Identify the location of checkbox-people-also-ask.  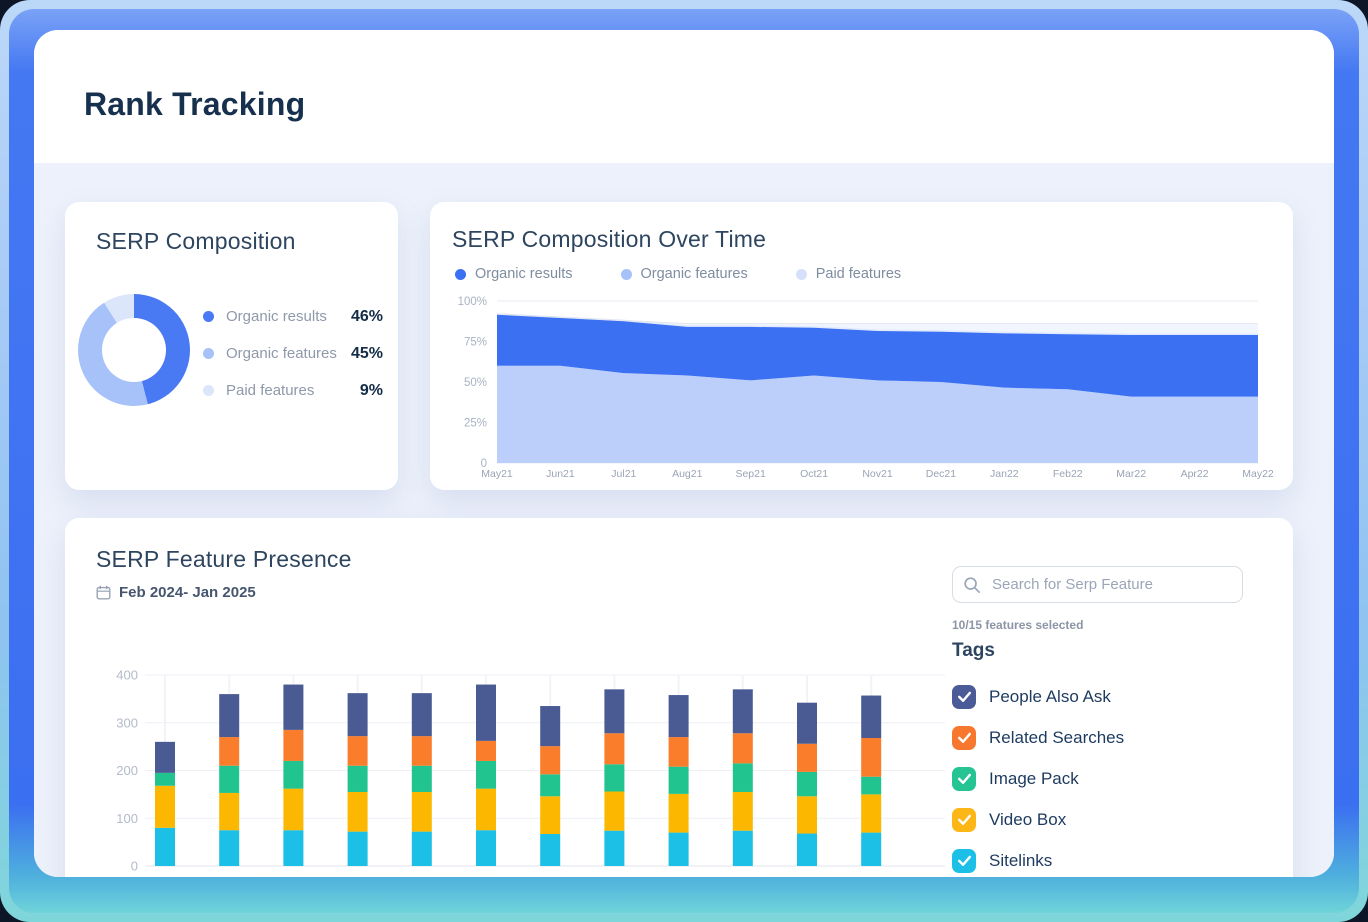
(964, 696).